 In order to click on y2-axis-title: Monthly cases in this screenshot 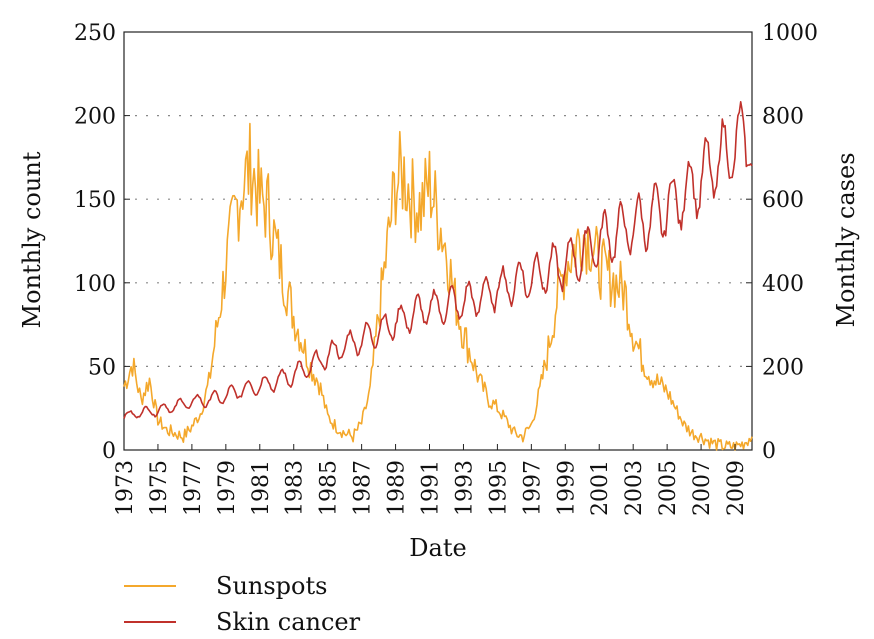, I will do `click(846, 239)`.